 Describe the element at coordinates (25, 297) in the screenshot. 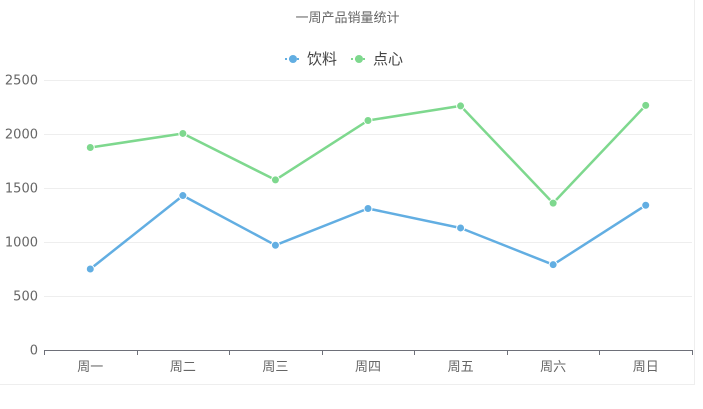

I see `y-tick-label: 500` at that location.